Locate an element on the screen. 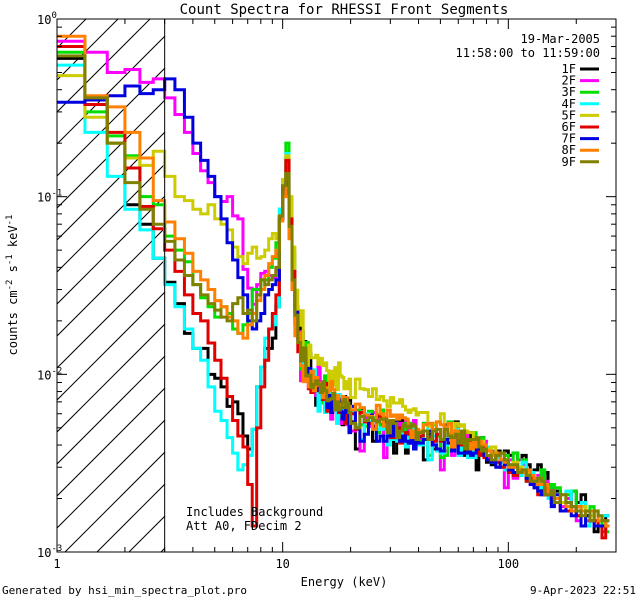 This screenshot has width=640, height=600. y-label-part-2: s is located at coordinates (13, 272).